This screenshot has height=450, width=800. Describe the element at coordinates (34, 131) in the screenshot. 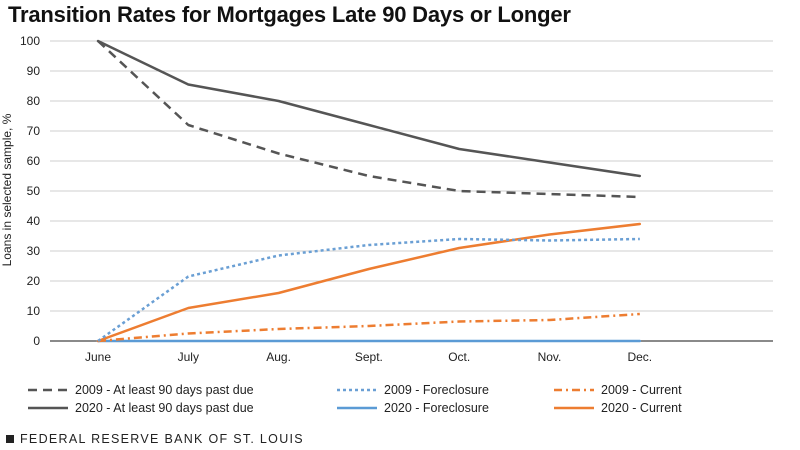

I see `y-tick-label: 70` at that location.